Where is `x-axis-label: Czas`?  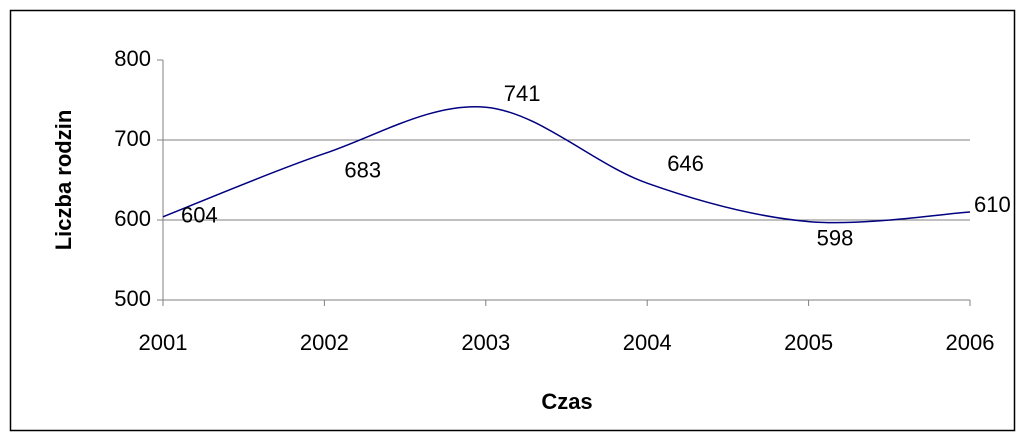
x-axis-label: Czas is located at coordinates (566, 401).